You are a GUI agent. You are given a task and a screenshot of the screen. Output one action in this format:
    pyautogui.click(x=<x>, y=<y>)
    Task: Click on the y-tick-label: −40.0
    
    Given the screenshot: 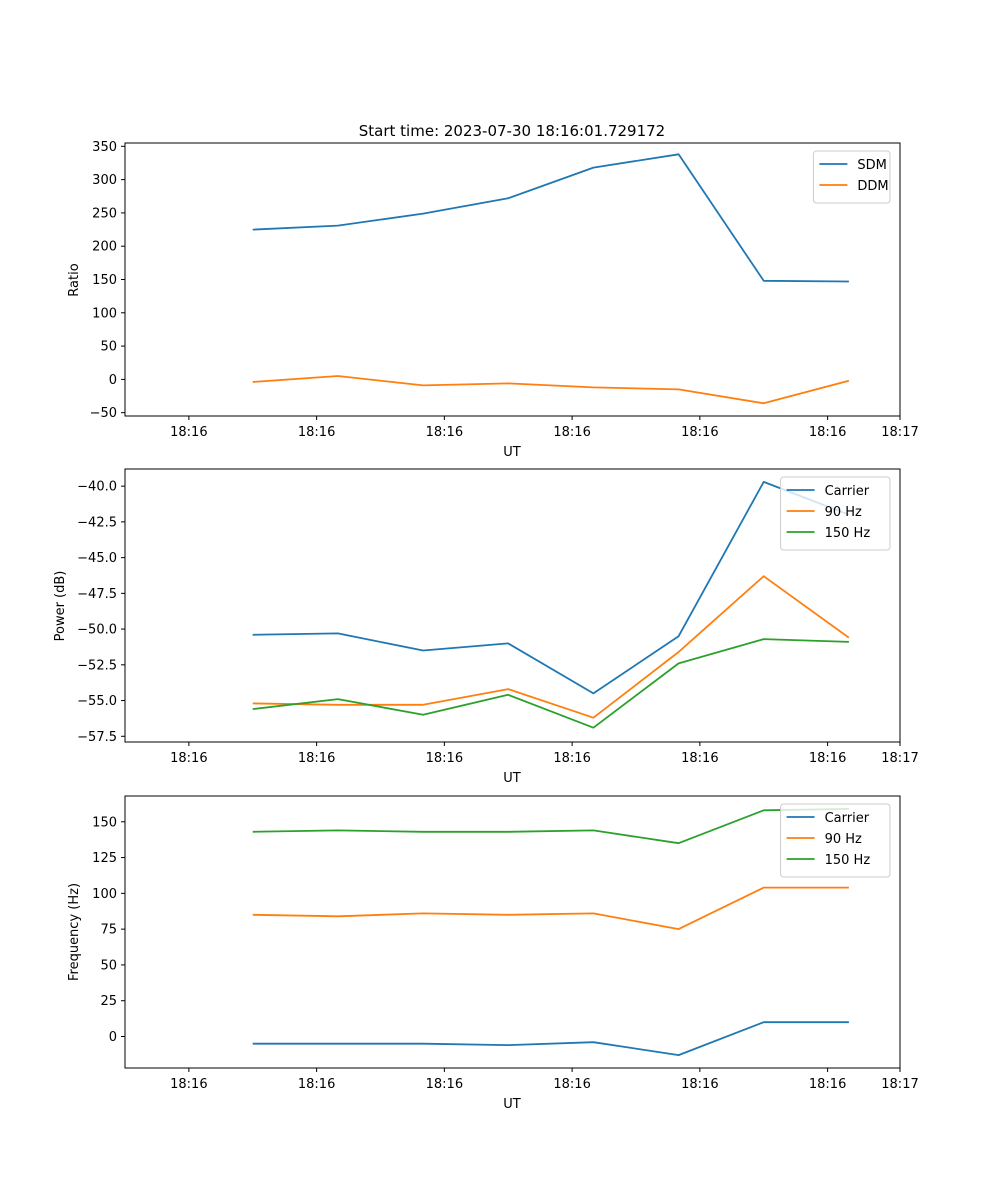 What is the action you would take?
    pyautogui.click(x=97, y=487)
    